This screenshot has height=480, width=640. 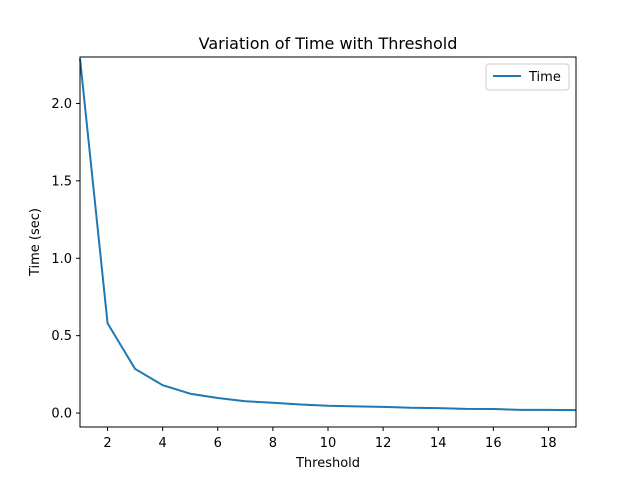 What do you see at coordinates (35, 242) in the screenshot?
I see `y-axis-label: Time (sec)` at bounding box center [35, 242].